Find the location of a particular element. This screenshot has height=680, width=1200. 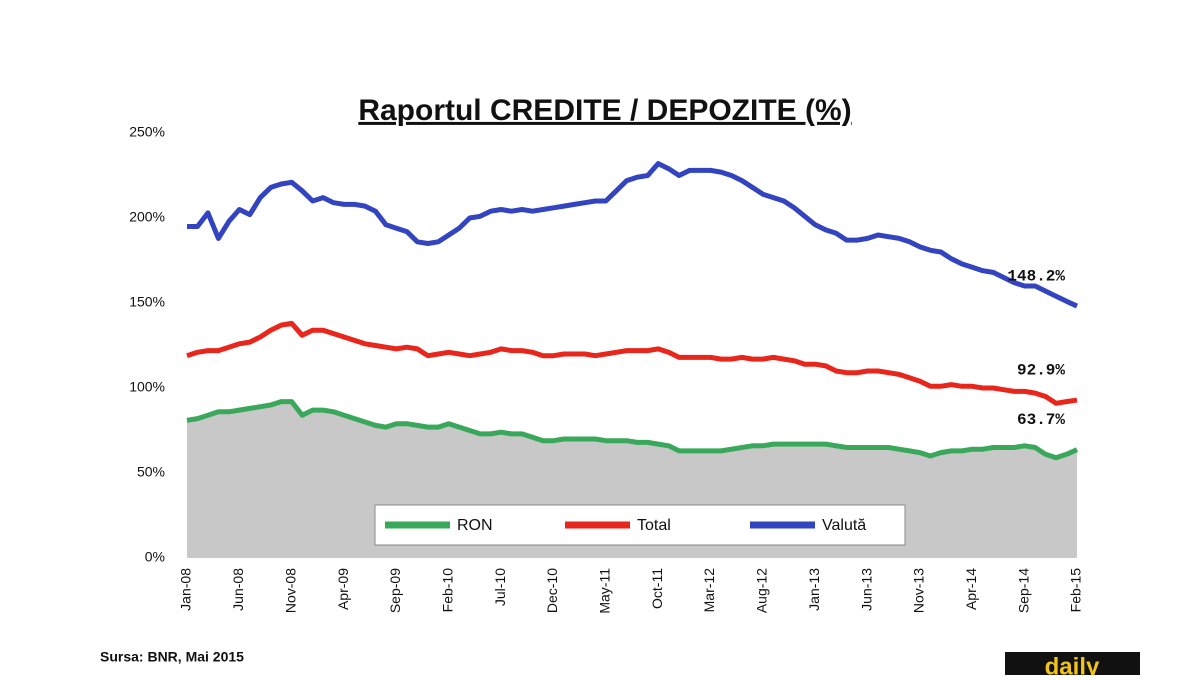

y-tick-label: 50% is located at coordinates (151, 472).